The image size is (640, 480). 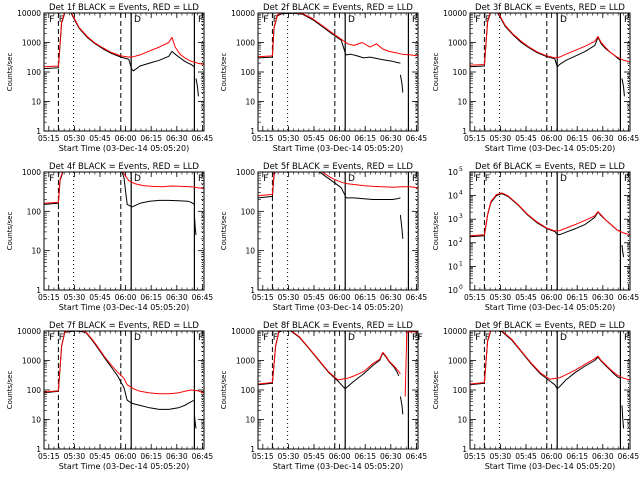 I want to click on y-tick-exponent: 0, so click(x=461, y=287).